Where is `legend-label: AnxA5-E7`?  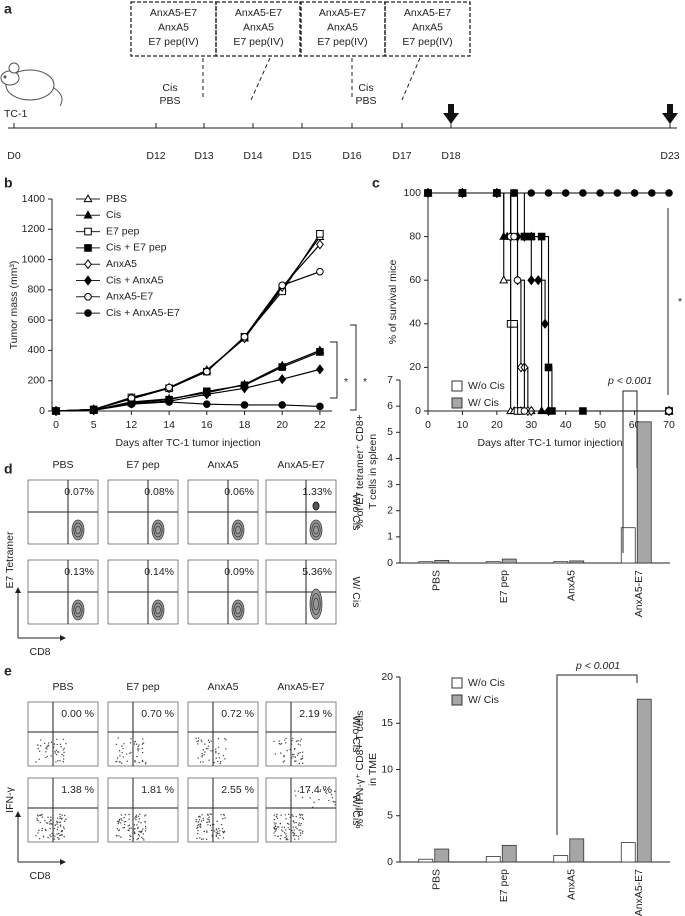
legend-label: AnxA5-E7 is located at coordinates (129, 297).